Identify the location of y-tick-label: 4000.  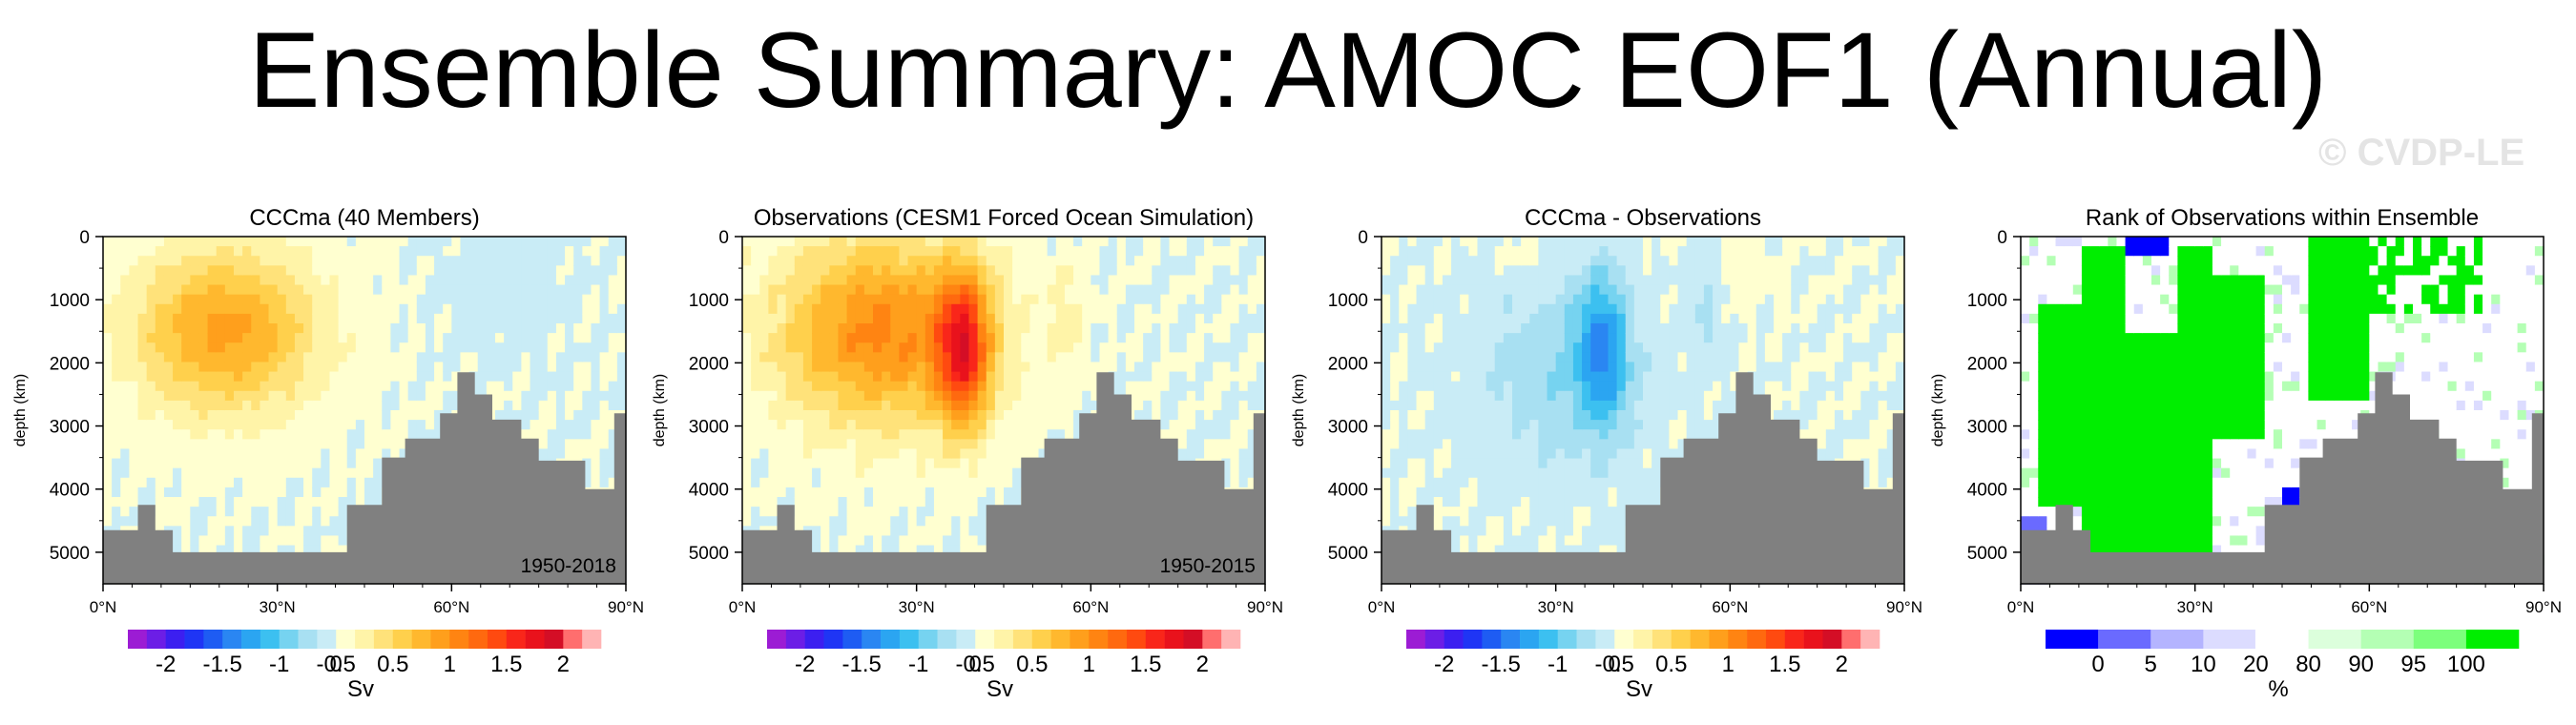
(709, 491).